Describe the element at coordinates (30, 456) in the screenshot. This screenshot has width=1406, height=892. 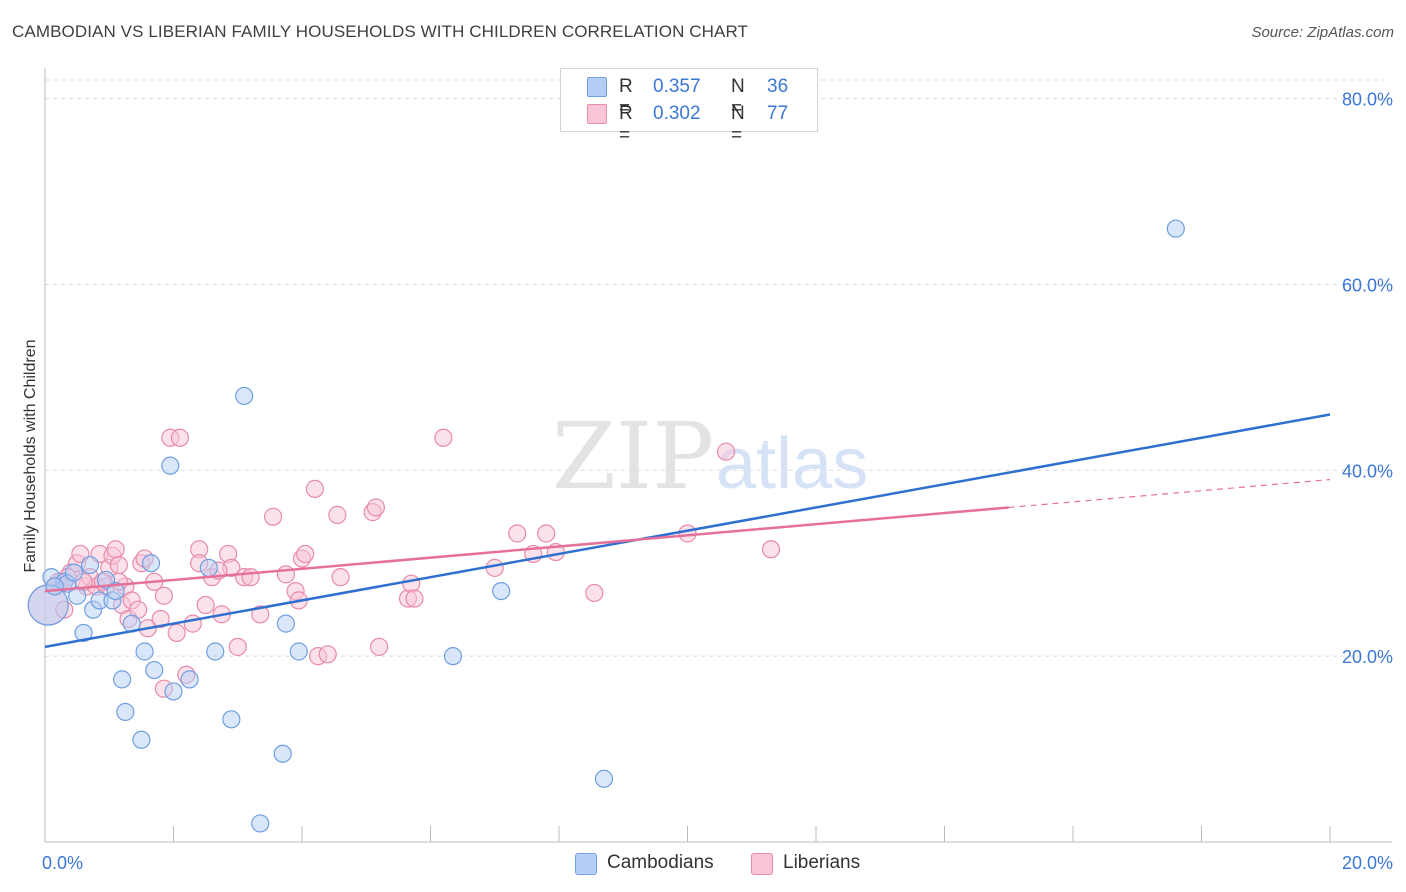
I see `y-axis-label: Family Households with Children` at that location.